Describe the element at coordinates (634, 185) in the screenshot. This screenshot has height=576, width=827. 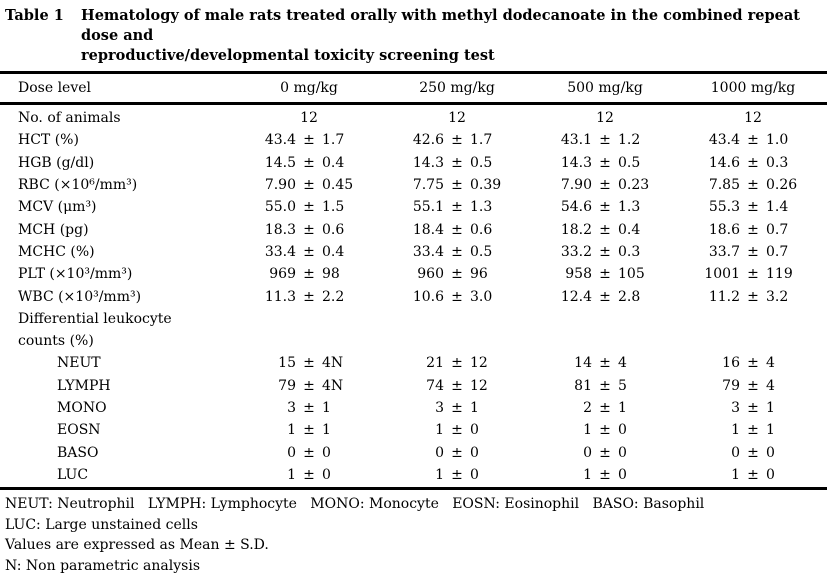
I see `cell-sd: 0.23` at that location.